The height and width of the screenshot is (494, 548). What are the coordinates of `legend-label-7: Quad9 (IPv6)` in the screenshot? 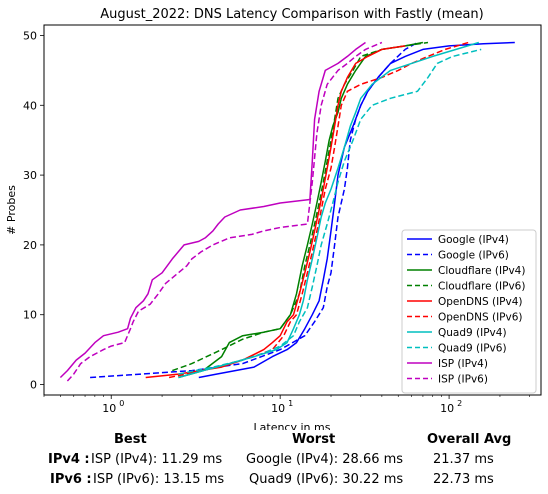 It's located at (472, 349).